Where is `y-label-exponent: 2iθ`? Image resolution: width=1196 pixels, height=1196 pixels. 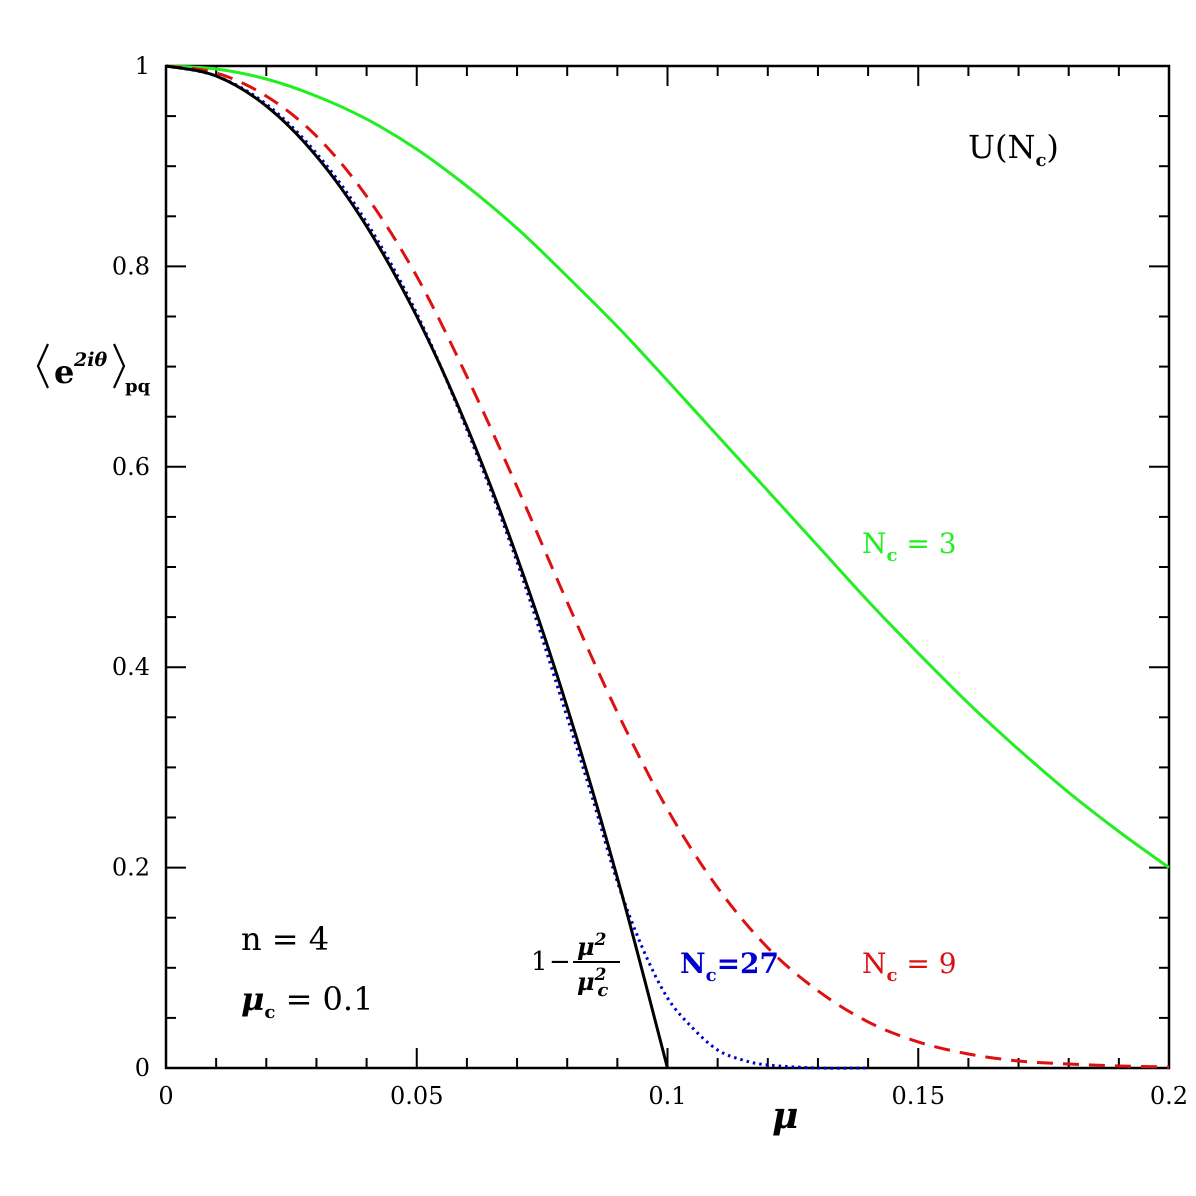
y-label-exponent: 2iθ is located at coordinates (90, 360).